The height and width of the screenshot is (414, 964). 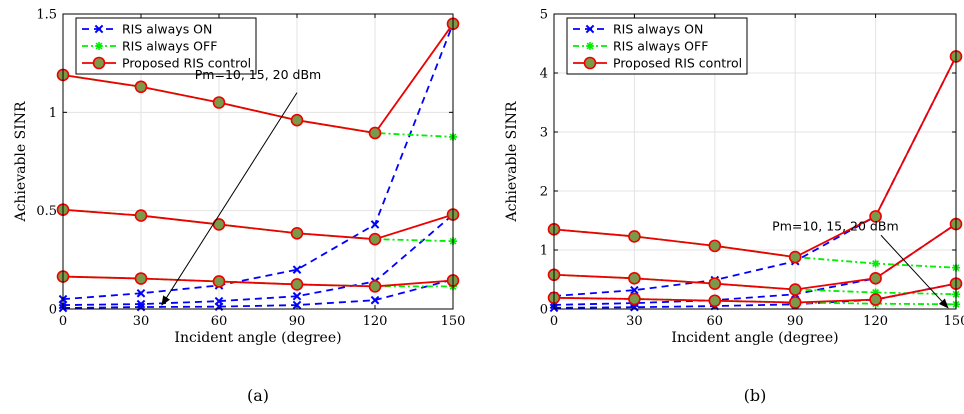 What do you see at coordinates (258, 395) in the screenshot?
I see `panel-label: (a)` at bounding box center [258, 395].